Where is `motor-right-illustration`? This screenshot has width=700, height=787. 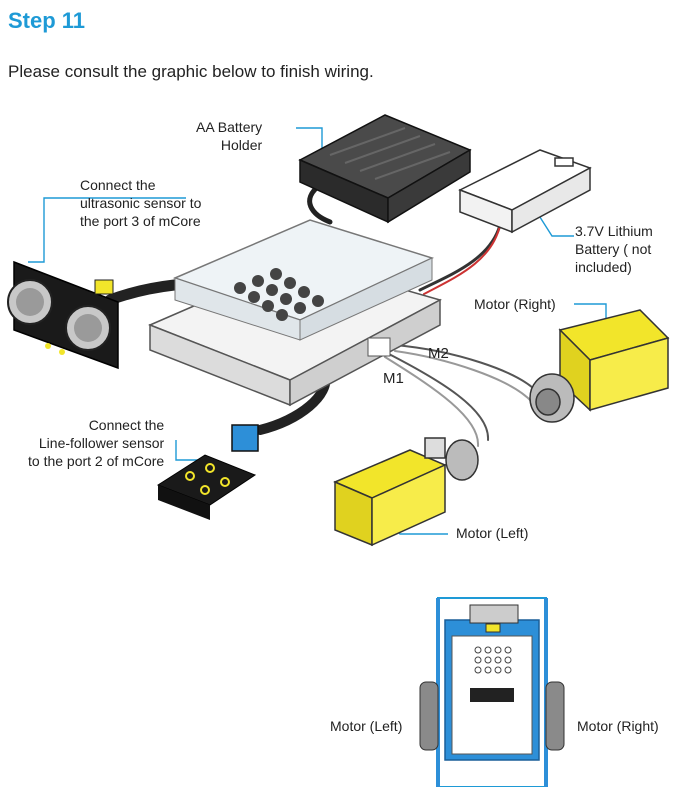 motor-right-illustration is located at coordinates (599, 366).